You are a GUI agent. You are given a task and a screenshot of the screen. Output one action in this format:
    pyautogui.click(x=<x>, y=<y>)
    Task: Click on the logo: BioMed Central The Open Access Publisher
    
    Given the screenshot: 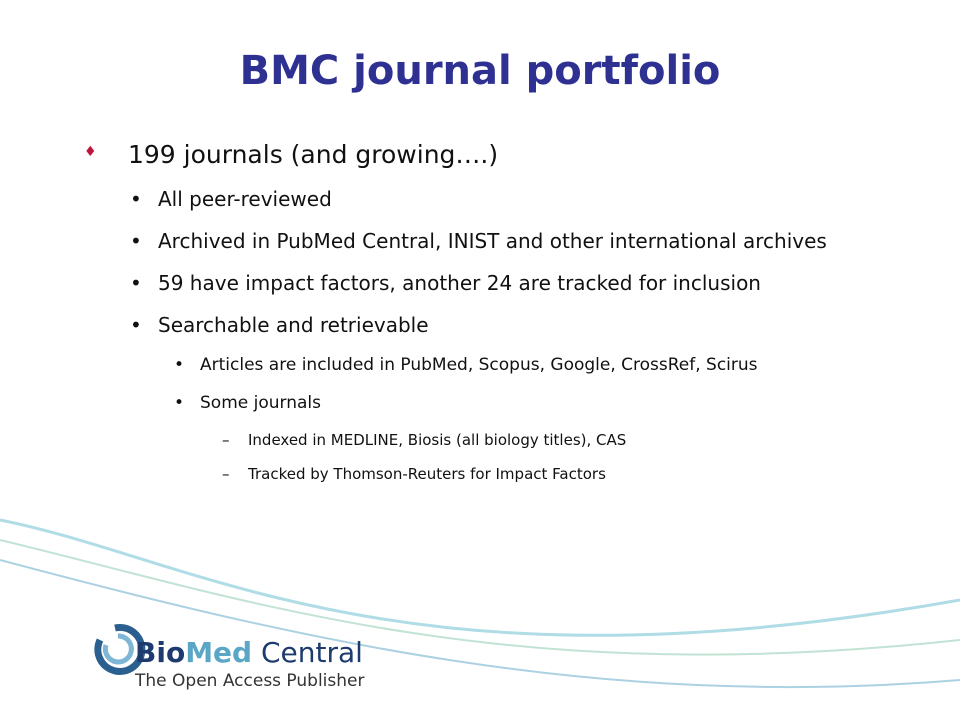 What is the action you would take?
    pyautogui.click(x=249, y=663)
    